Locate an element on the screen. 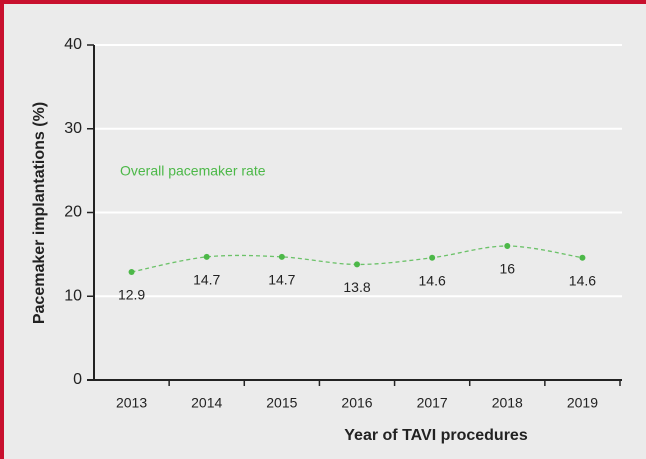 This screenshot has width=646, height=459. y-tick-label: 20 is located at coordinates (73, 212).